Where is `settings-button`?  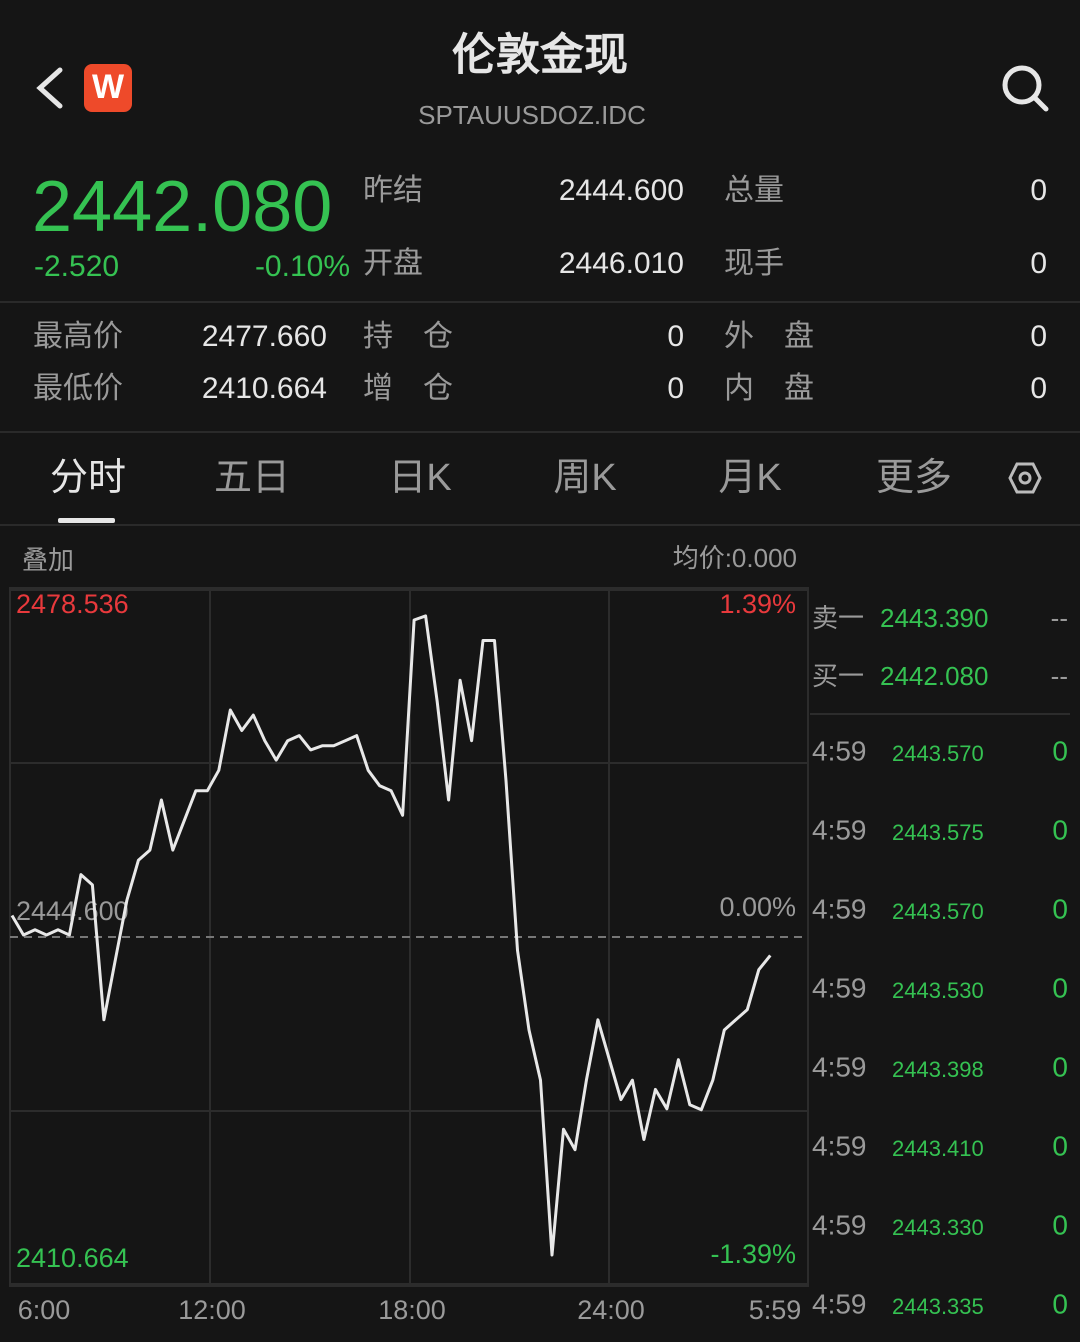 settings-button is located at coordinates (1025, 478).